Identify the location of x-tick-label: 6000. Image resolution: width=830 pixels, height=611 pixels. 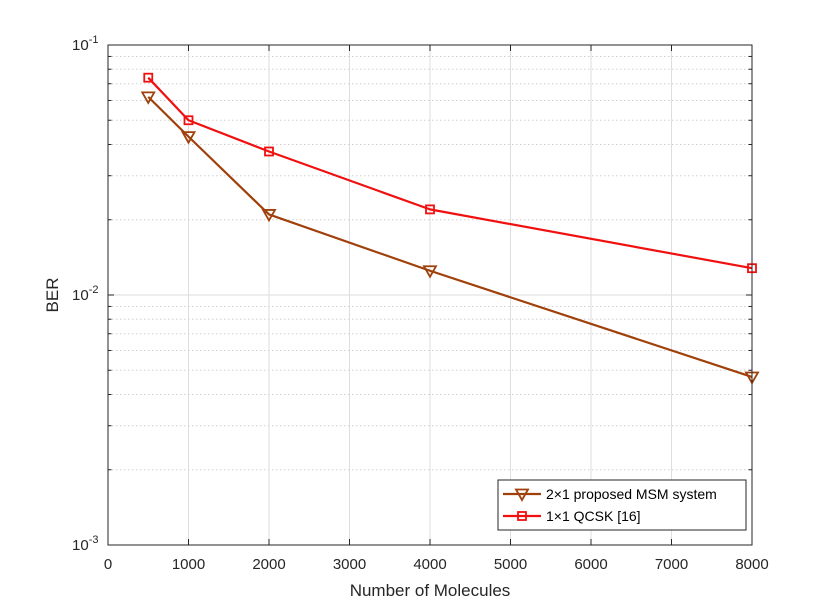
(590, 564).